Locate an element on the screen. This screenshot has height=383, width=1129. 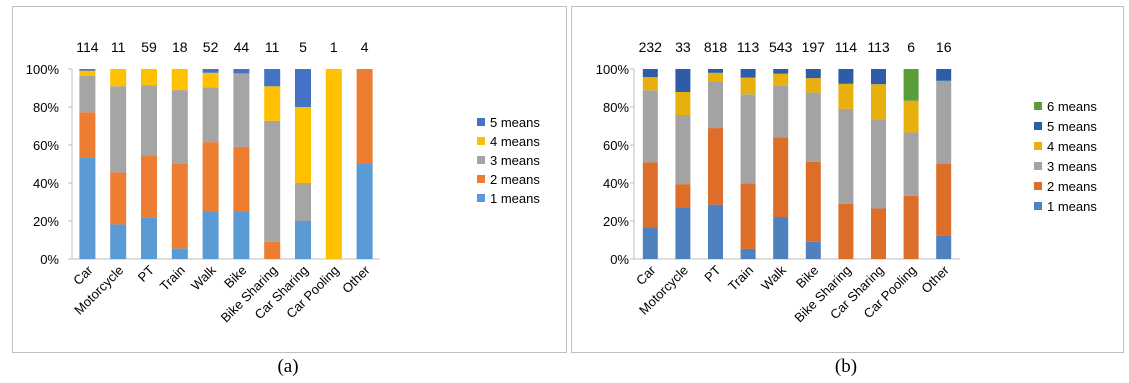
legend-item: 5 means is located at coordinates (1065, 126).